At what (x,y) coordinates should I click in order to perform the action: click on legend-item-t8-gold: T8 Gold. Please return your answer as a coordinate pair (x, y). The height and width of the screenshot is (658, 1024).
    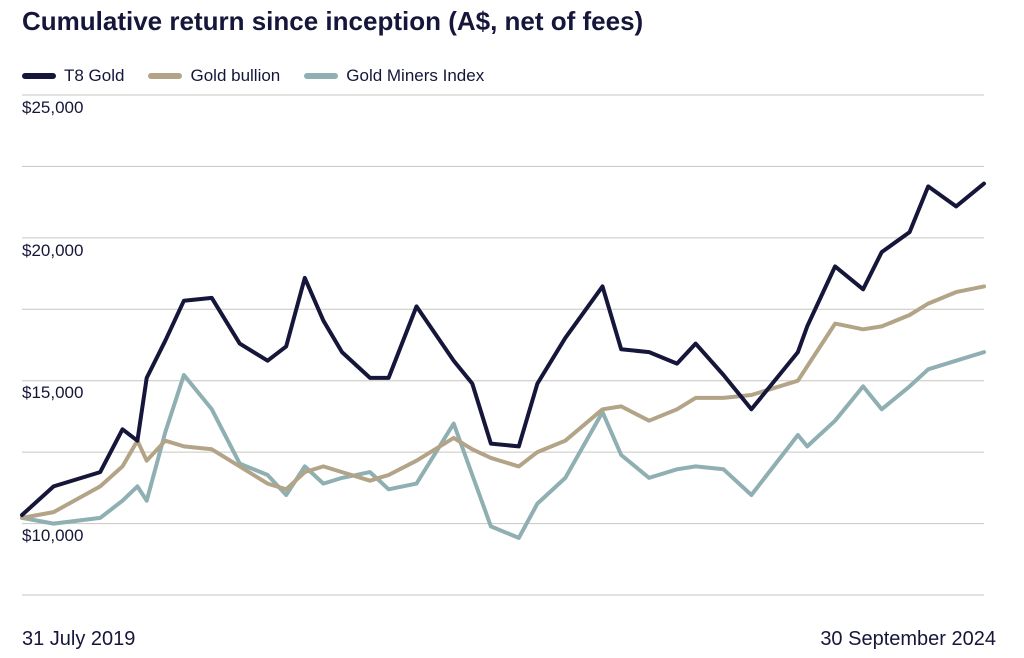
    Looking at the image, I should click on (73, 76).